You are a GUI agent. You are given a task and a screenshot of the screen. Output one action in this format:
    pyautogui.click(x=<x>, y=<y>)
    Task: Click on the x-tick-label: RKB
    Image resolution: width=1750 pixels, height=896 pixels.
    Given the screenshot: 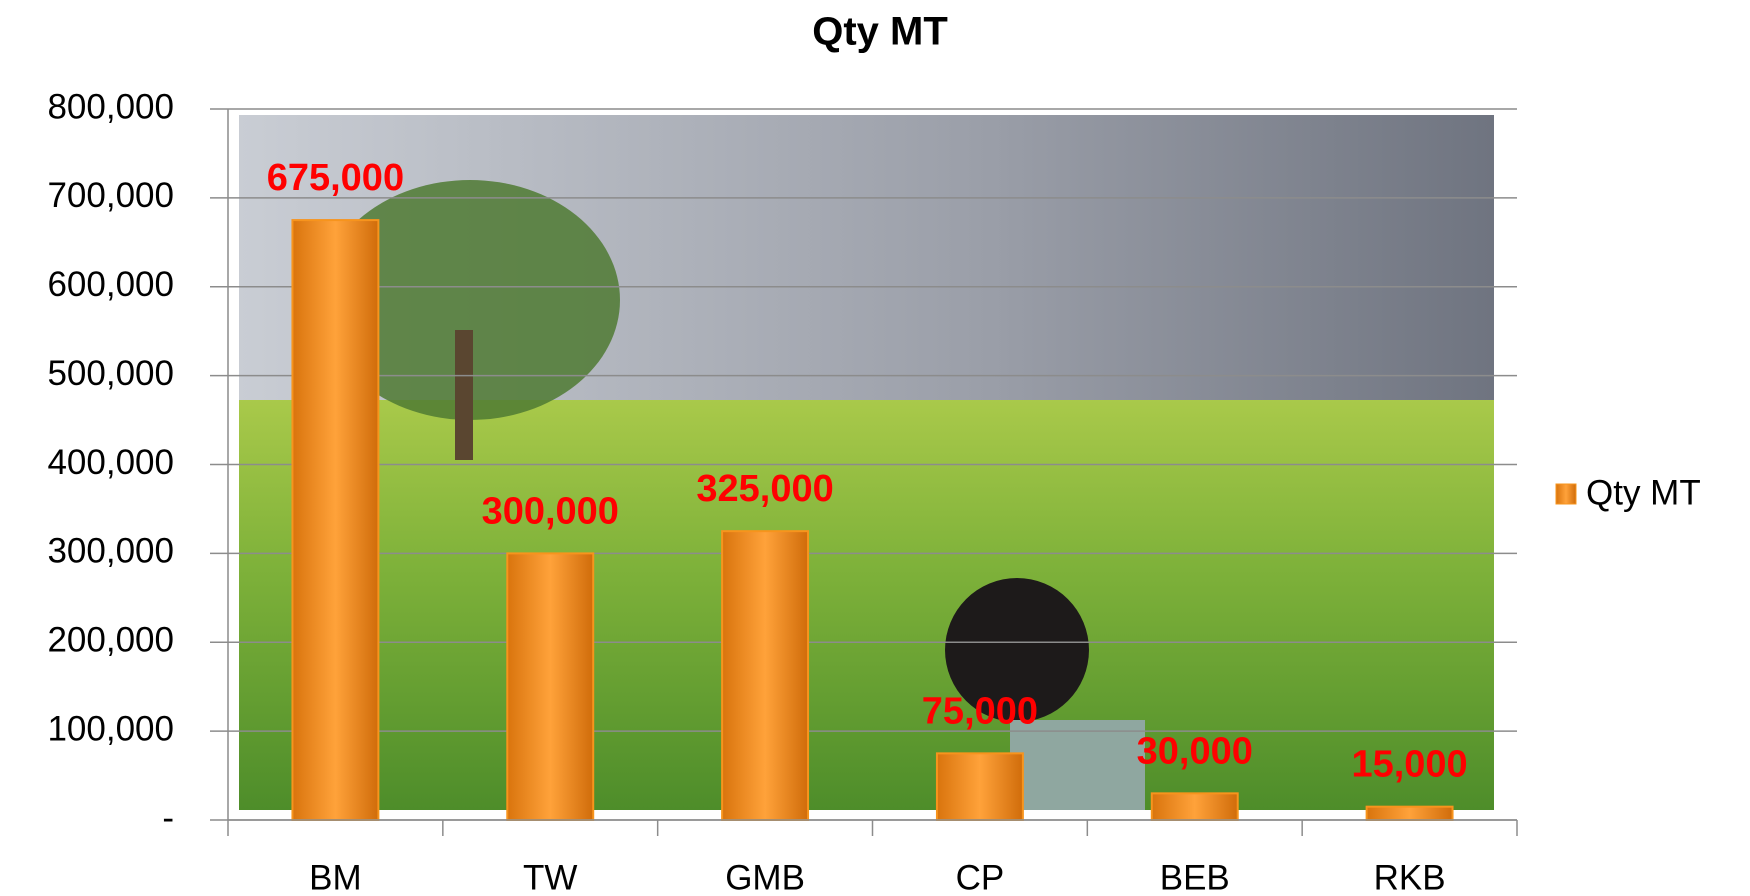 What is the action you would take?
    pyautogui.click(x=1410, y=877)
    